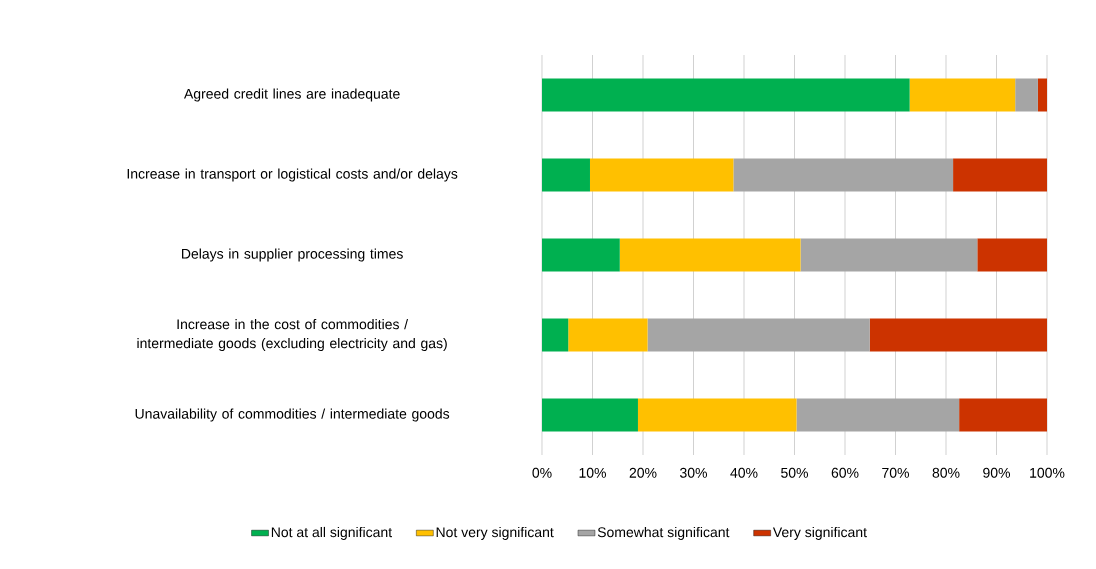 This screenshot has width=1096, height=569. I want to click on legend-label: Not very significant, so click(495, 533).